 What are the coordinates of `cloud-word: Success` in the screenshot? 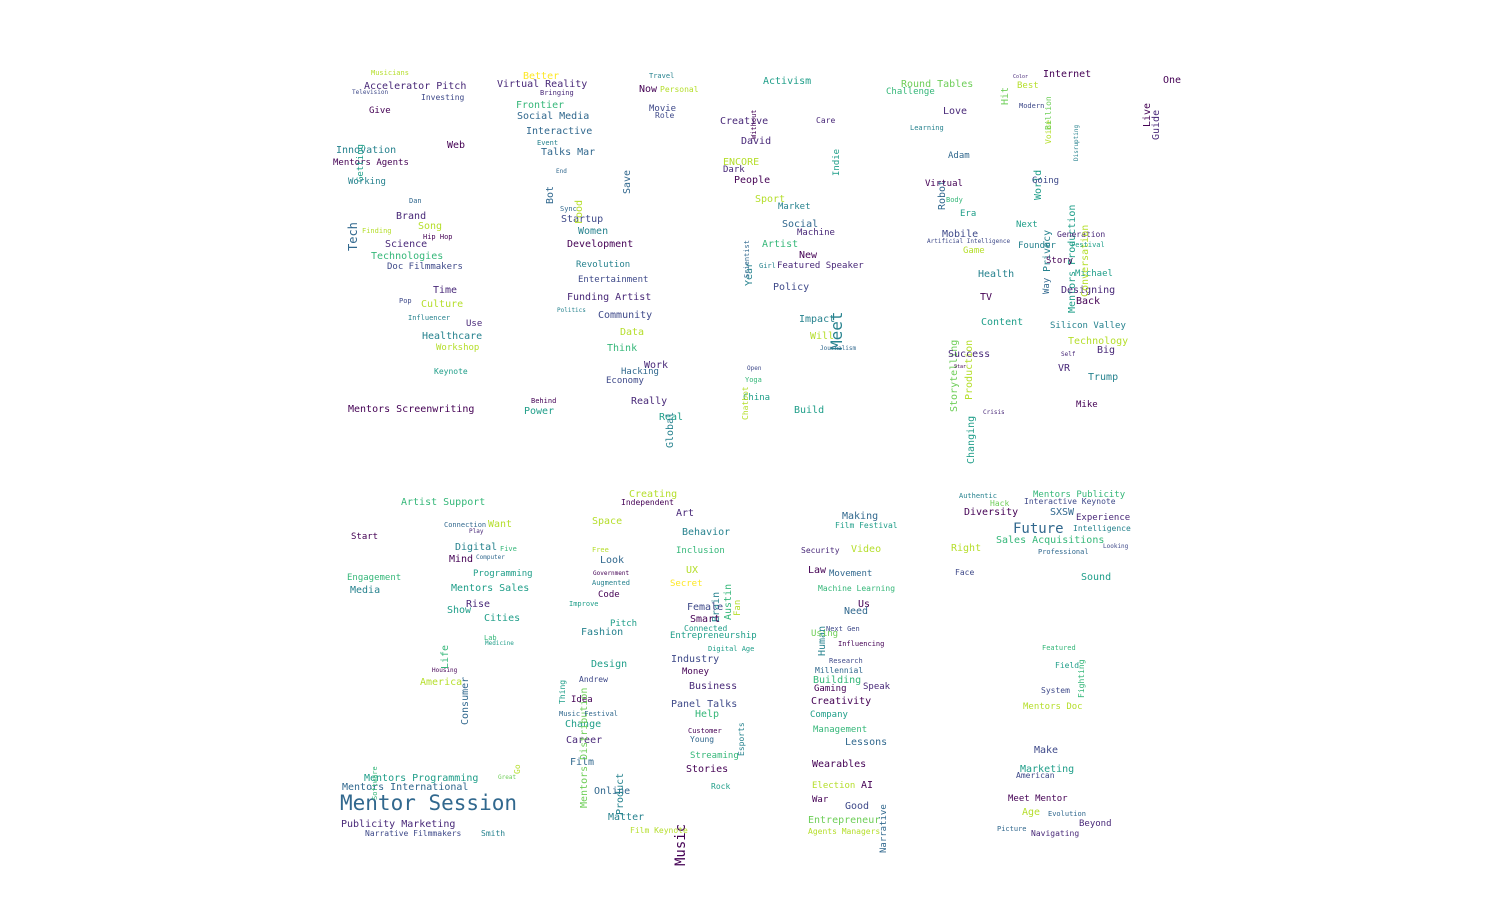 It's located at (969, 354).